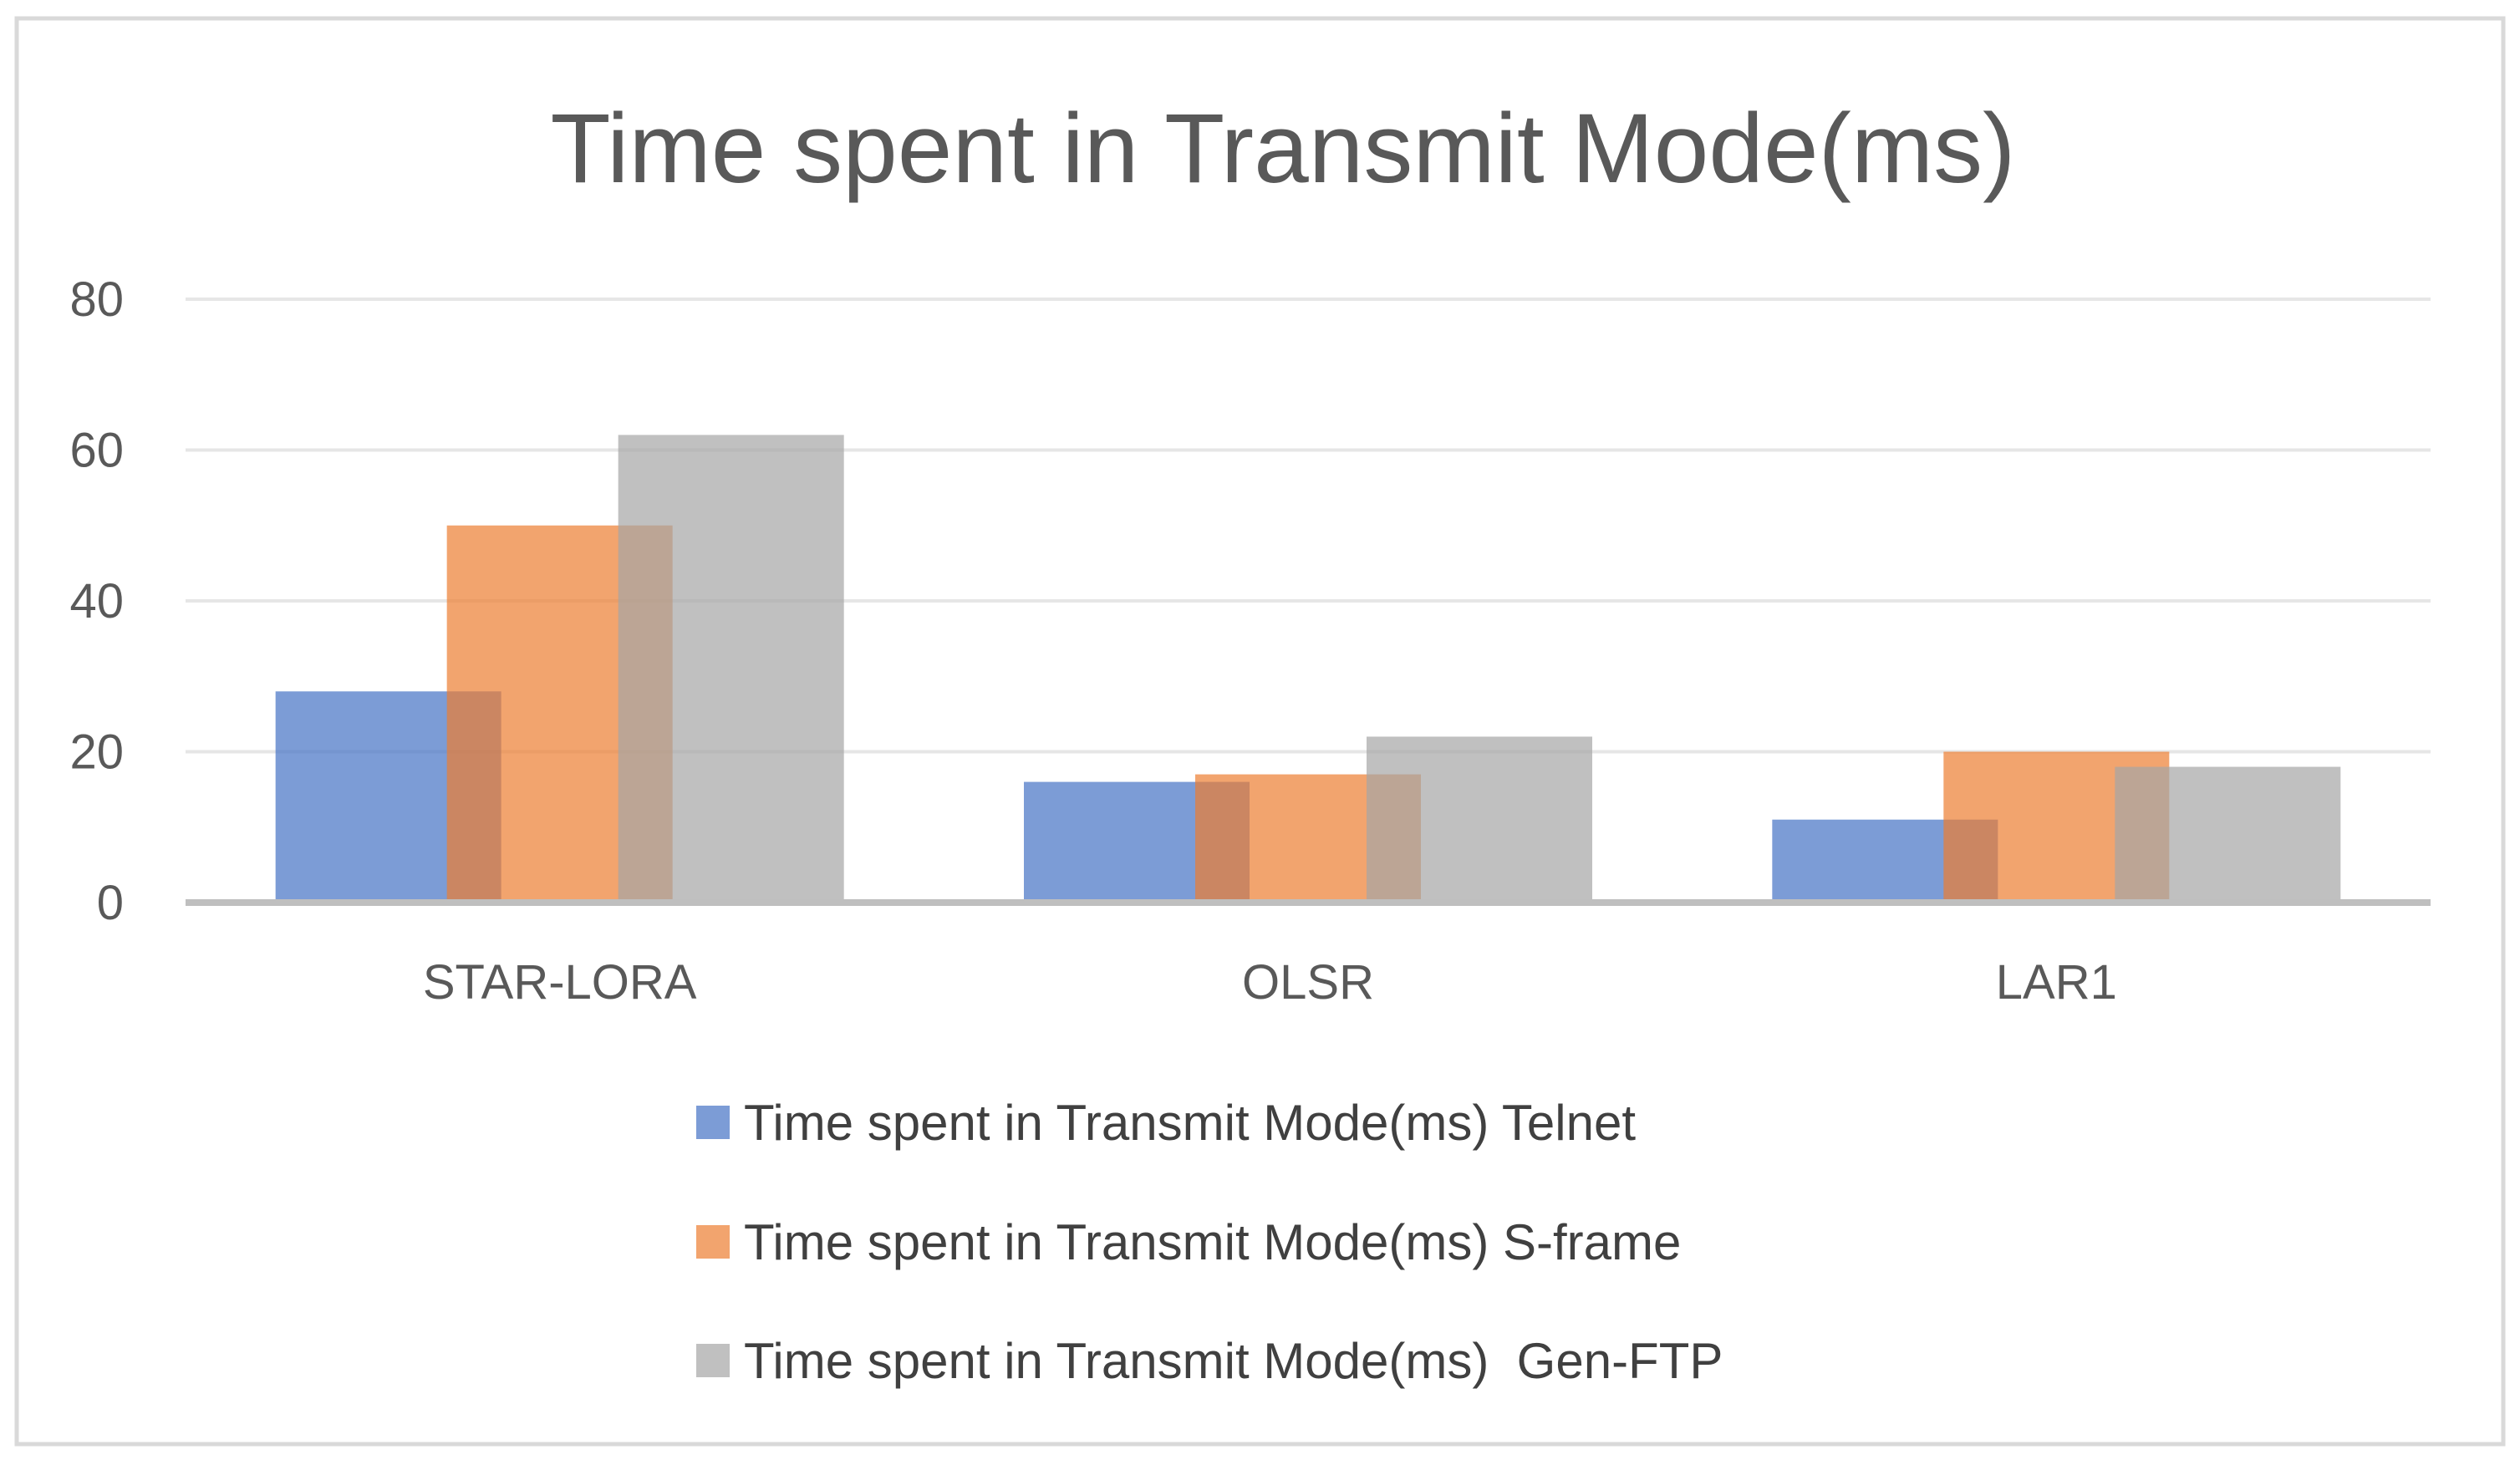 The width and height of the screenshot is (2520, 1465). What do you see at coordinates (560, 982) in the screenshot?
I see `x-category-label: STAR-LORA` at bounding box center [560, 982].